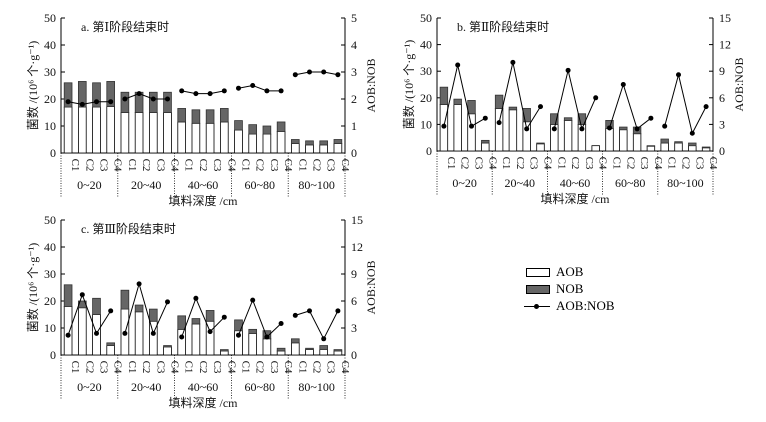  What do you see at coordinates (354, 274) in the screenshot?
I see `y2-tick-label: 9` at bounding box center [354, 274].